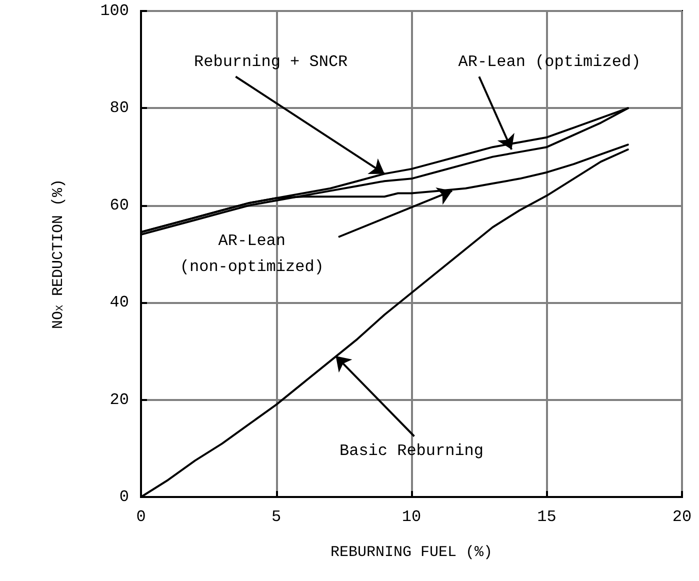 Image resolution: width=699 pixels, height=581 pixels. I want to click on x-axis-title: REBURNING FUEL (%), so click(411, 552).